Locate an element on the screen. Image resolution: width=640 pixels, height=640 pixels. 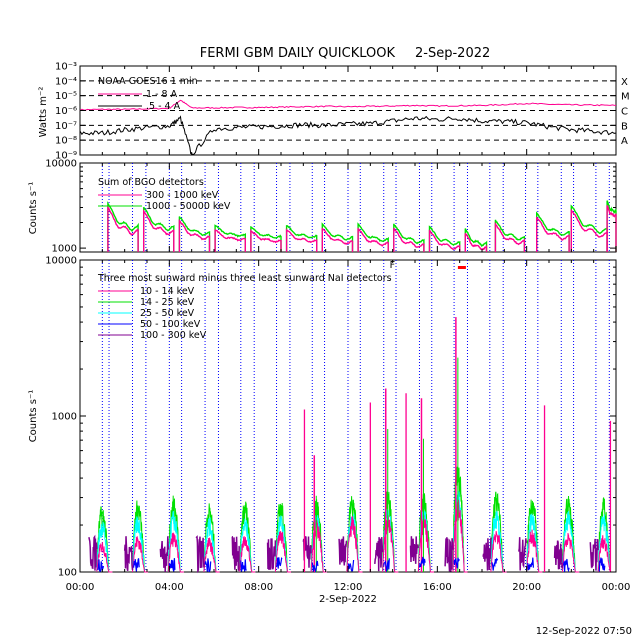
flare-class-label: B is located at coordinates (624, 126).